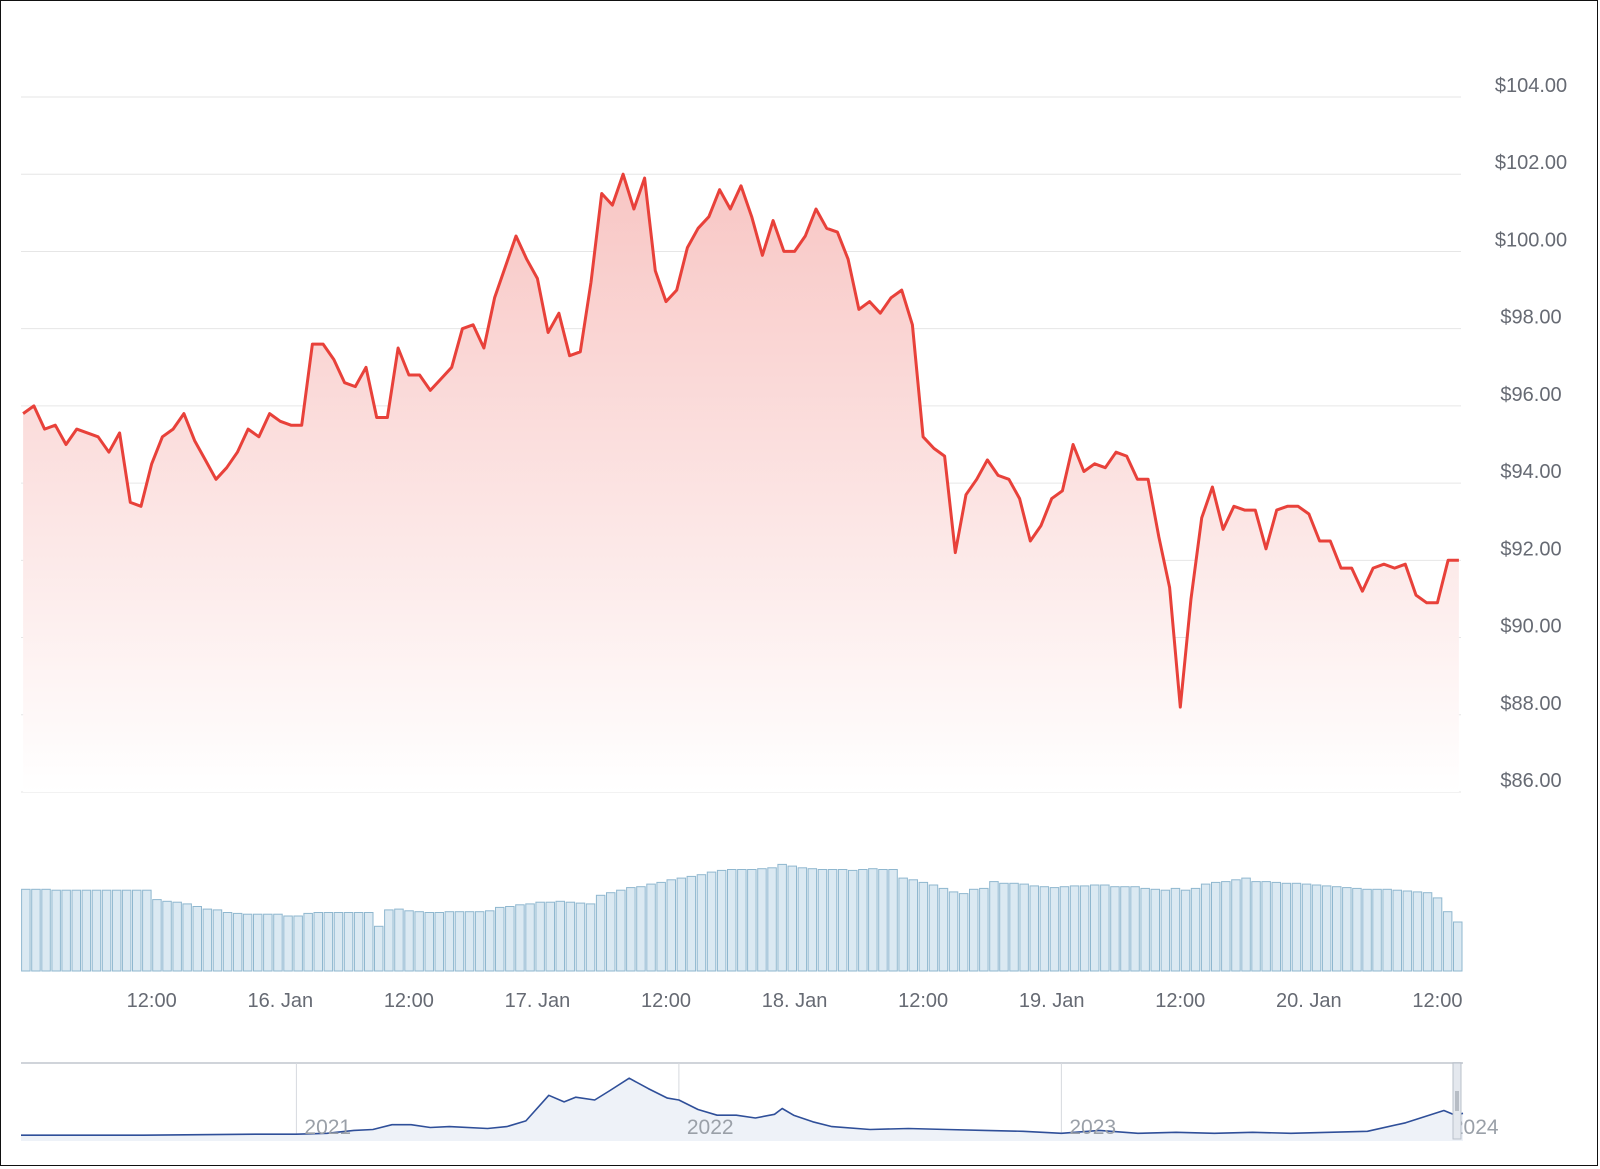  What do you see at coordinates (1052, 1001) in the screenshot?
I see `x-tick-label: 19. Jan` at bounding box center [1052, 1001].